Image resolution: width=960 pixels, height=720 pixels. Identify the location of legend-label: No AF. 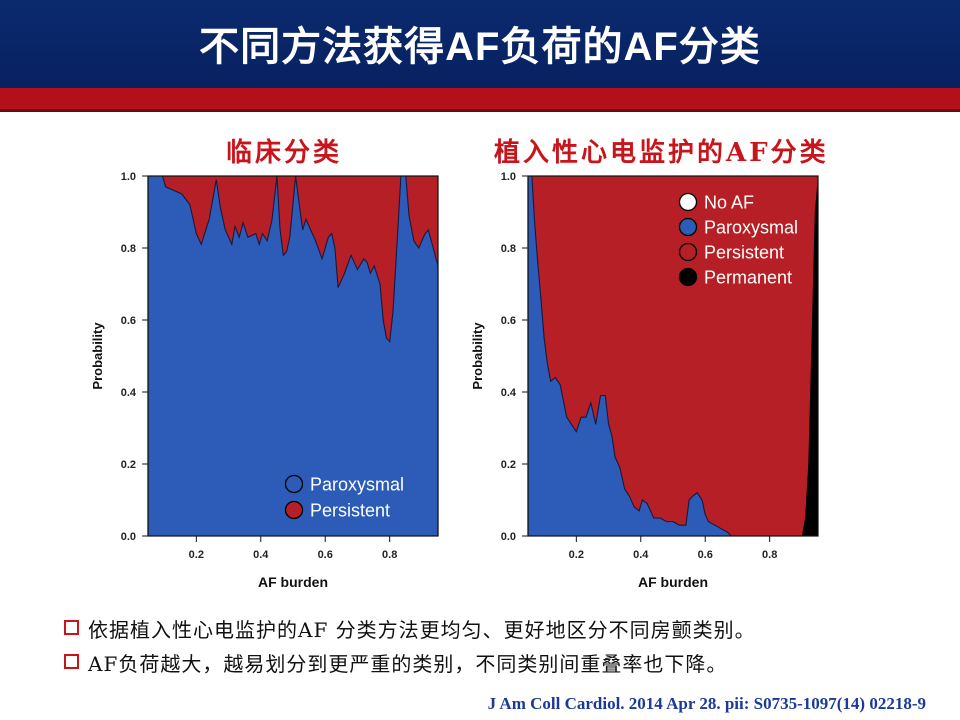
(729, 203).